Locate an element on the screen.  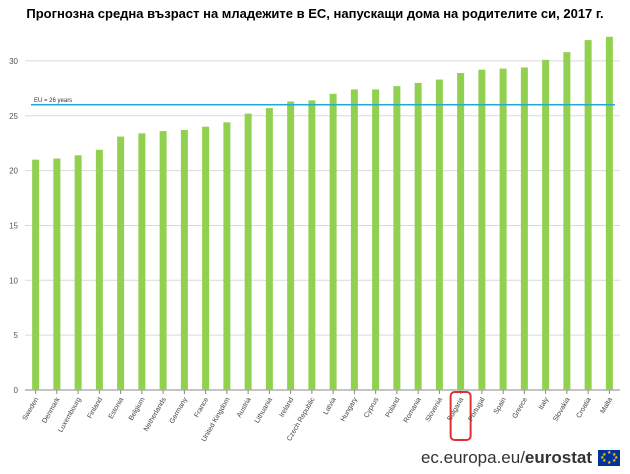
bar-hungary is located at coordinates (354, 240).